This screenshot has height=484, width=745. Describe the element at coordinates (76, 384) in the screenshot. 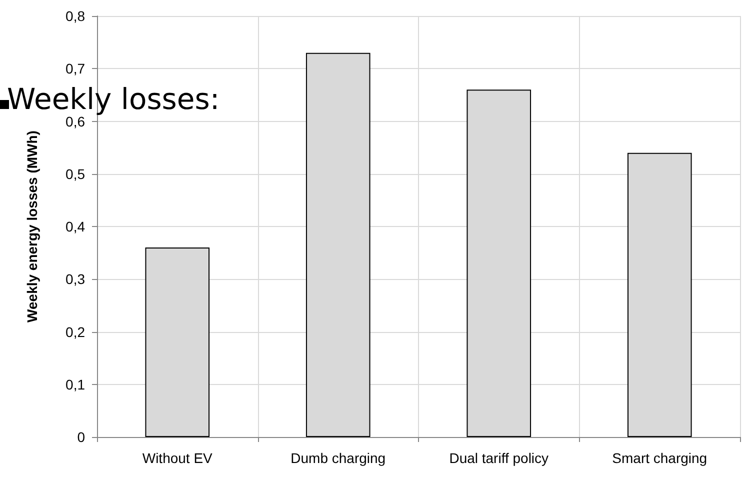

I see `y-tick-label: 0,1` at that location.